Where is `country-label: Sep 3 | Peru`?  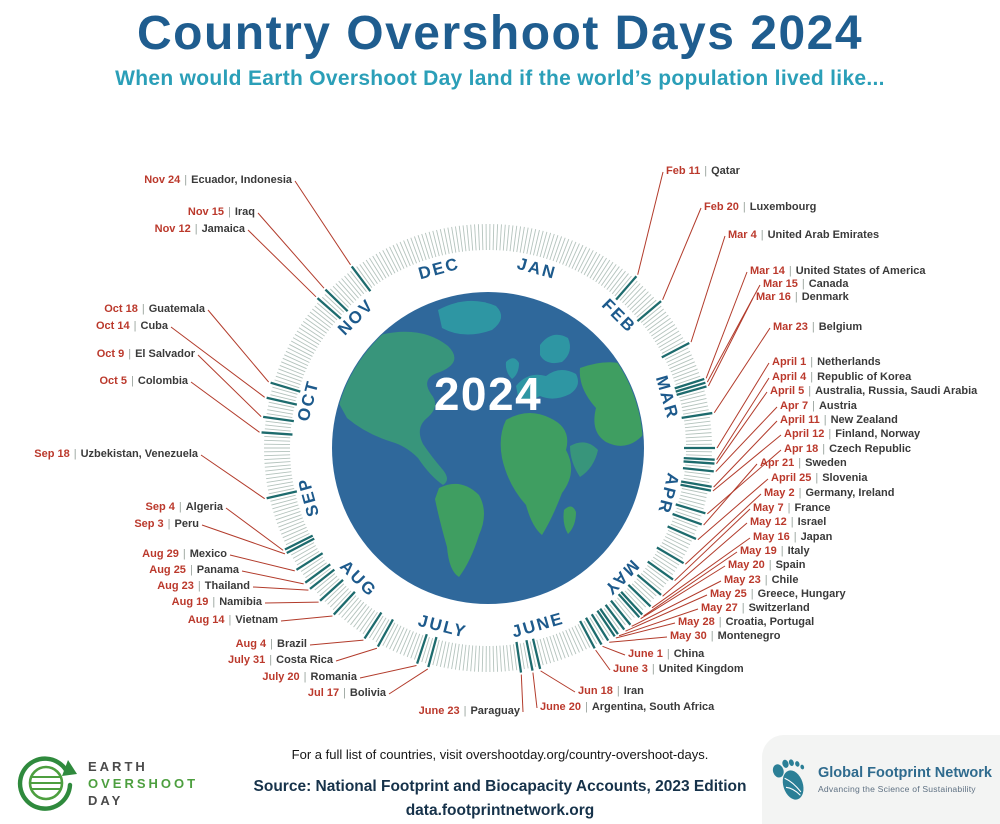
country-label: Sep 3 | Peru is located at coordinates (166, 524).